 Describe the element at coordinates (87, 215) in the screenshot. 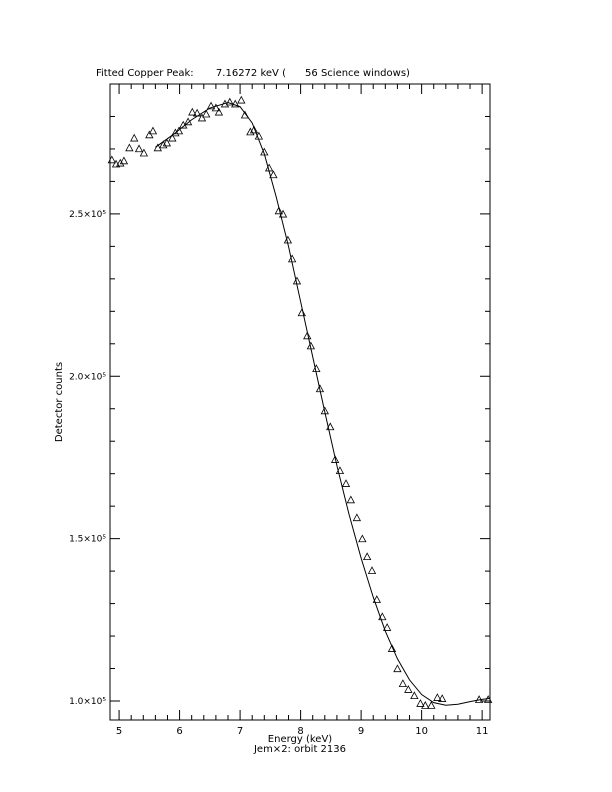

I see `y-tick-label: 2.5×10⁵` at that location.